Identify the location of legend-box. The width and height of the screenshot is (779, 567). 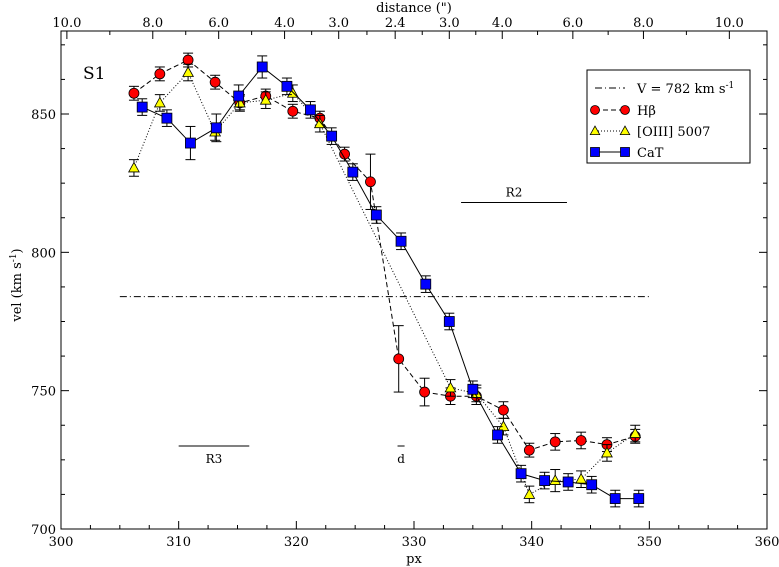
(668, 116).